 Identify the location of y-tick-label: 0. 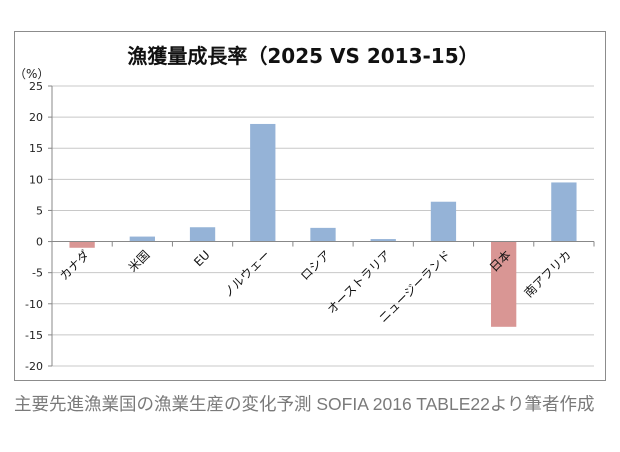
(39, 242).